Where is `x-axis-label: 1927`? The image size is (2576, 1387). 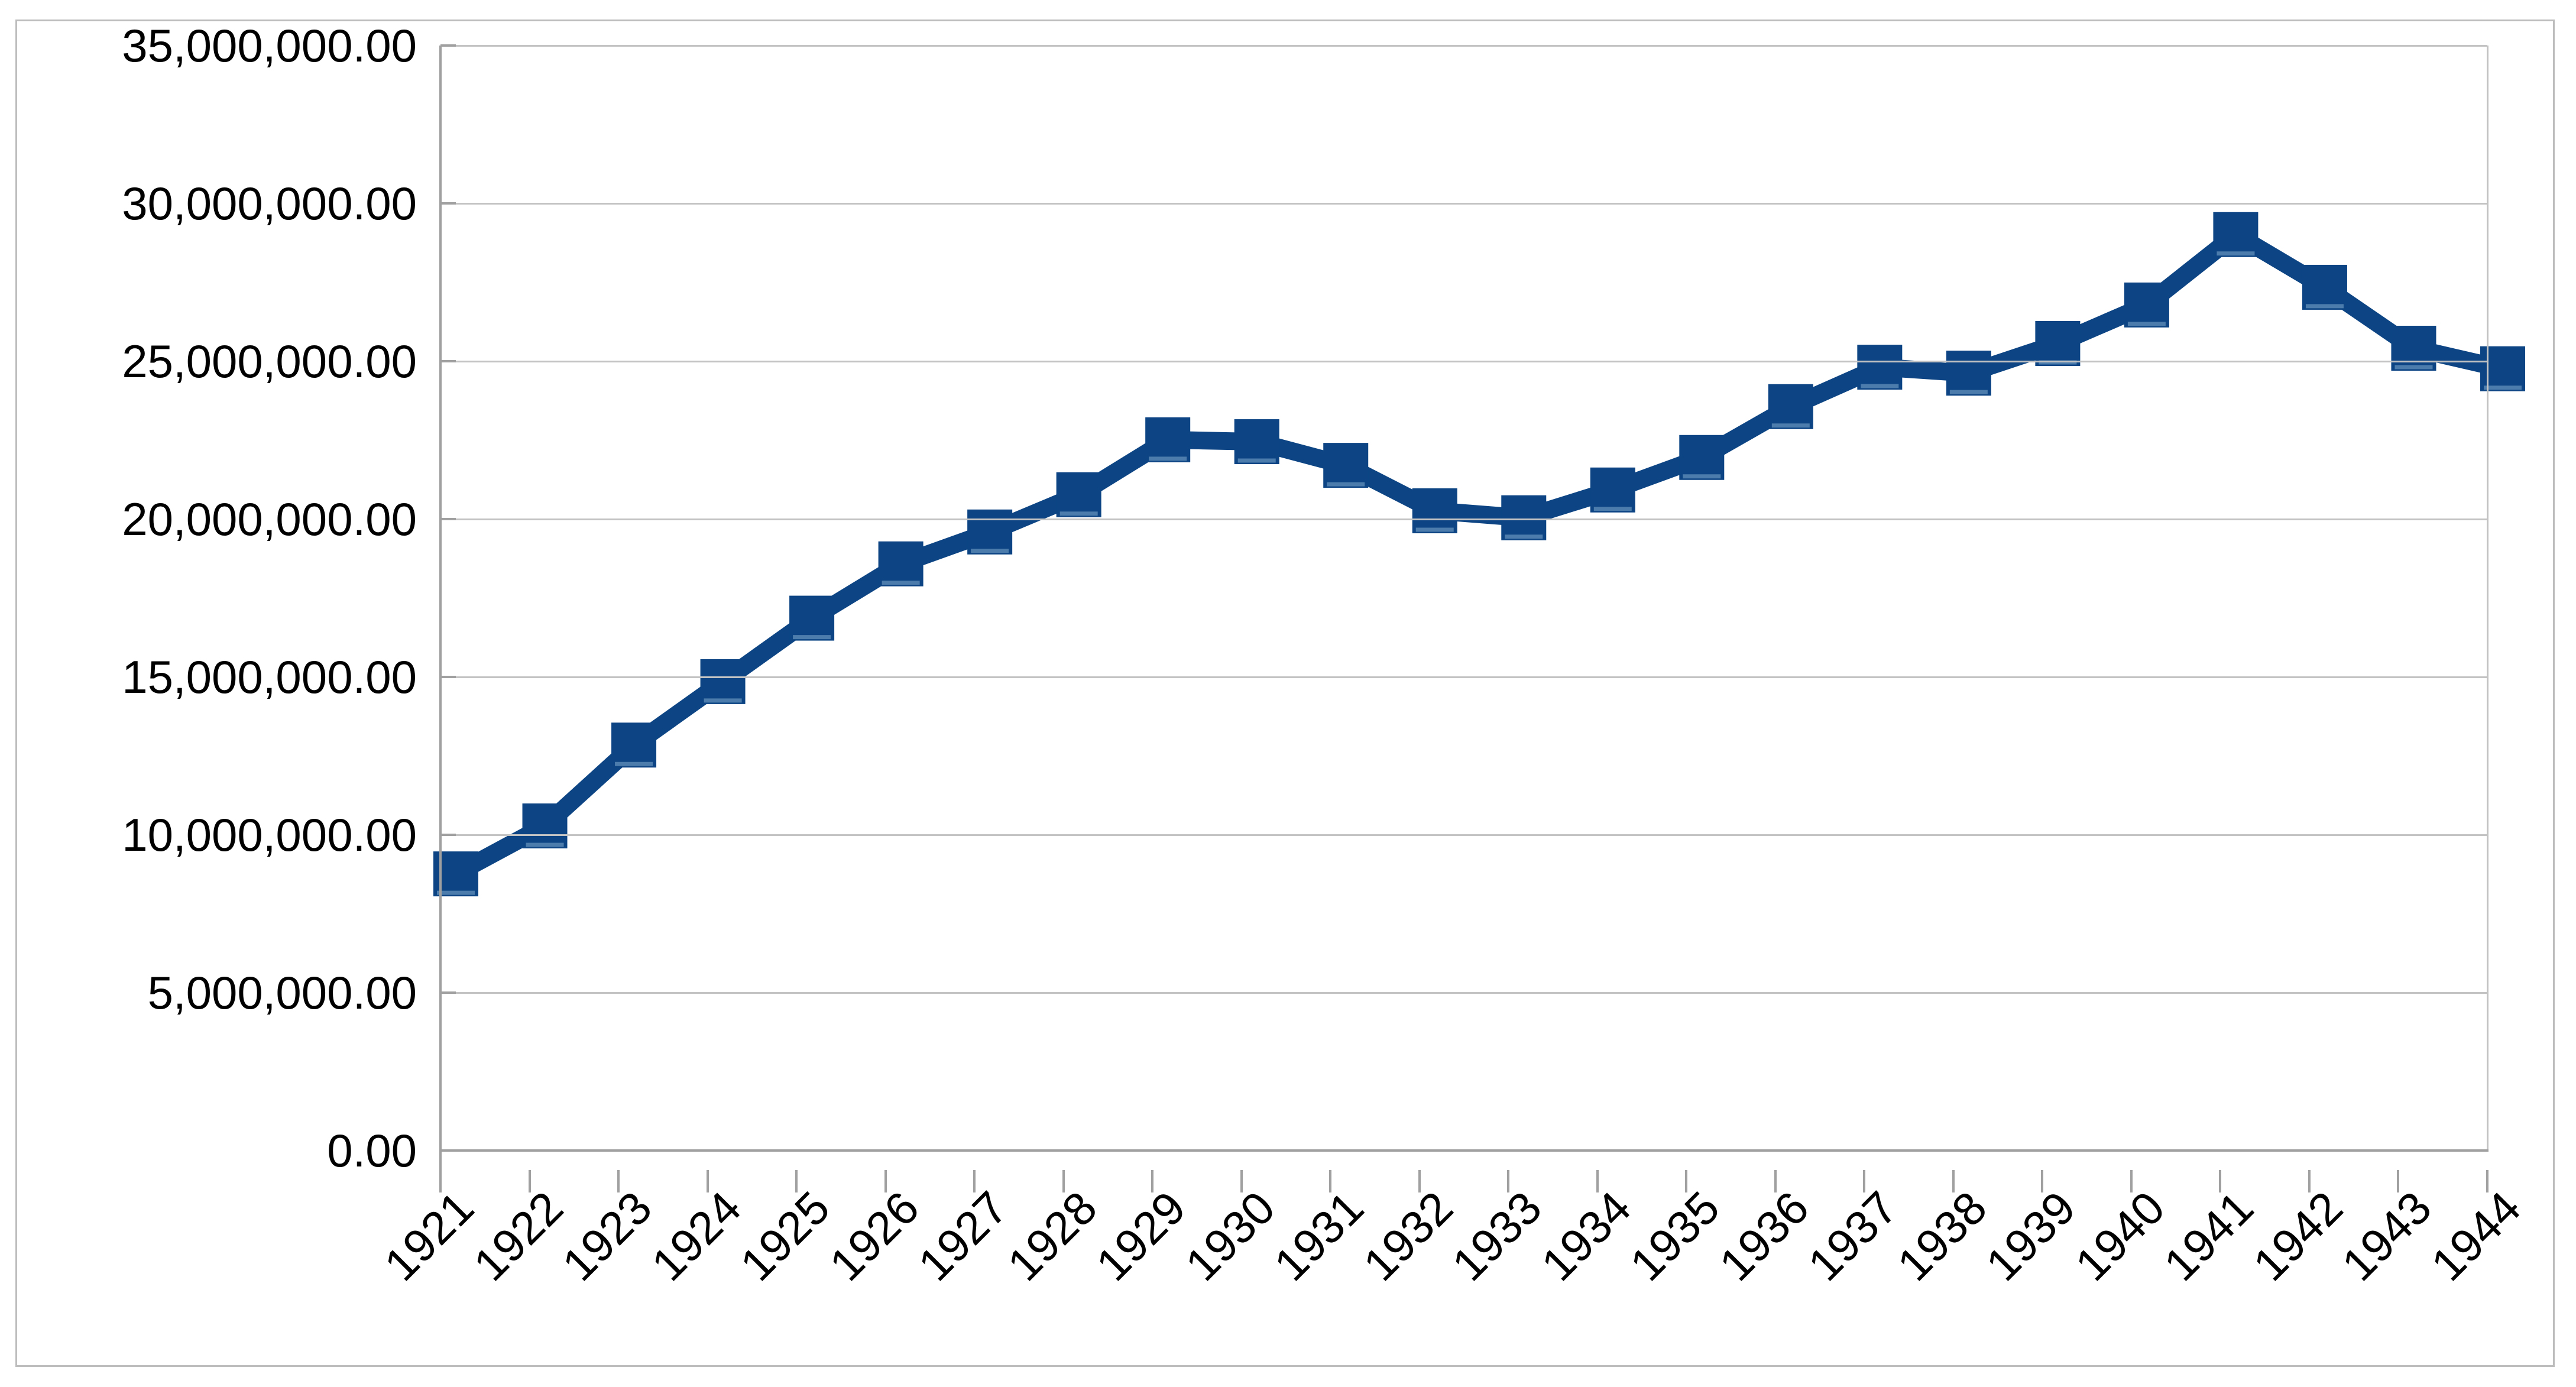 x-axis-label: 1927 is located at coordinates (963, 1236).